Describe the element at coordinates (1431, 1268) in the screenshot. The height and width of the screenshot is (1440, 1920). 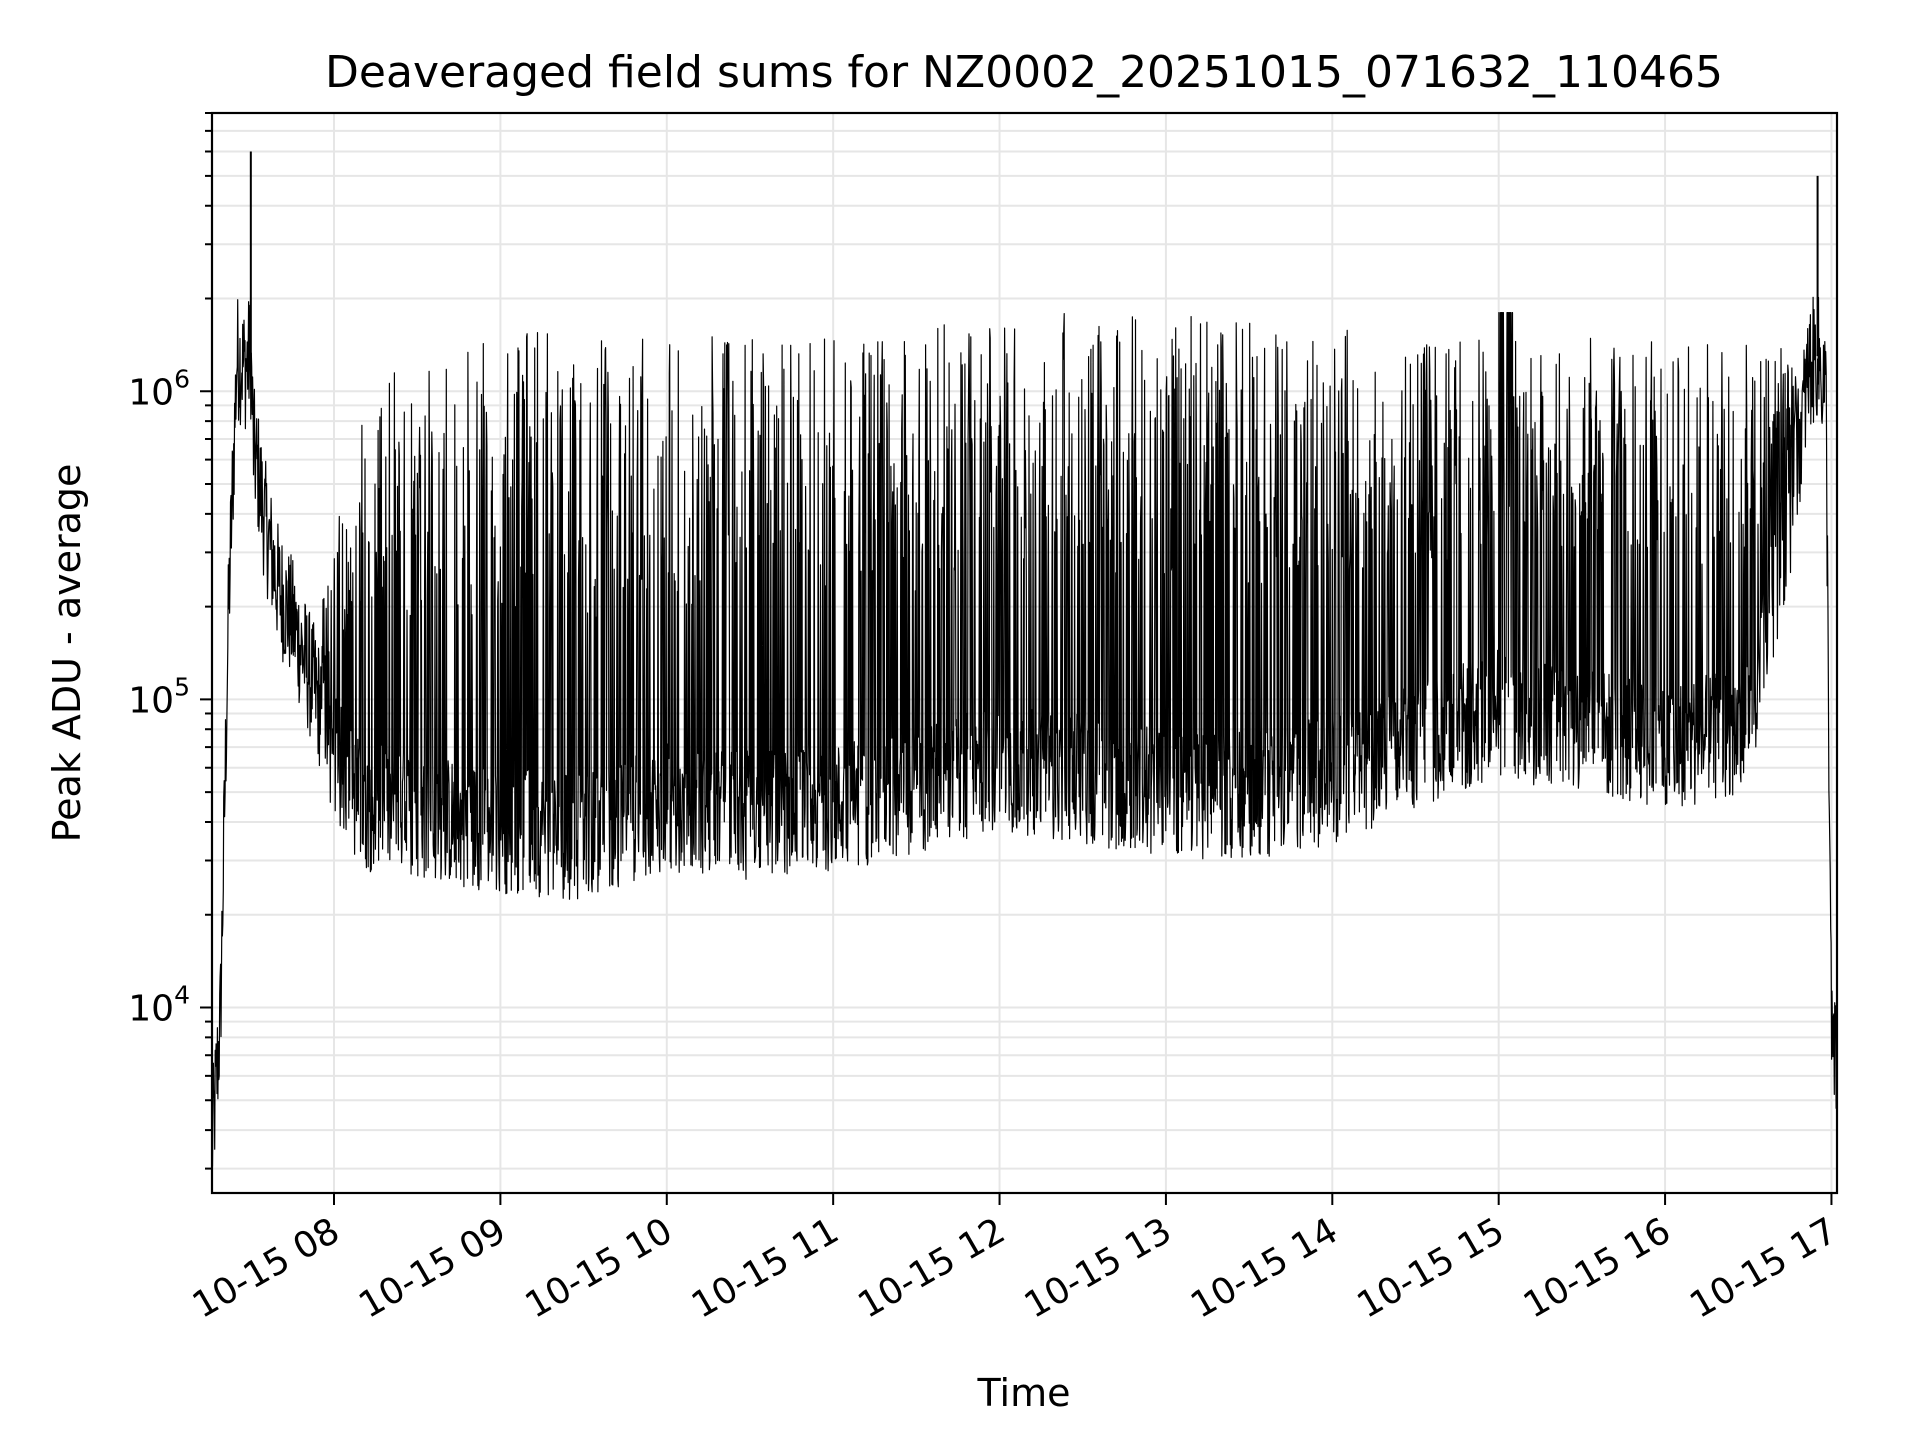
I see `x-tick-label: 10-15 15` at that location.